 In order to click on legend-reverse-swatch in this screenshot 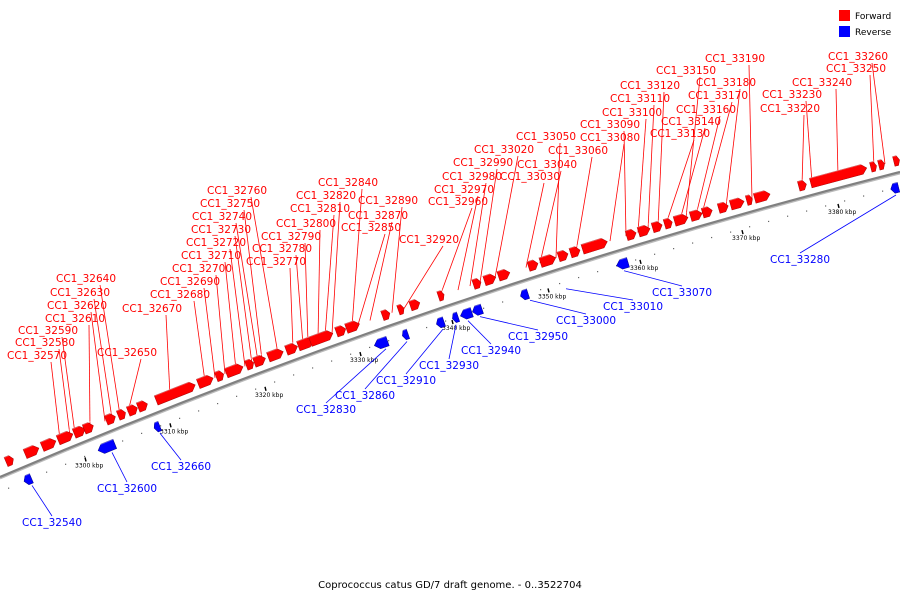, I will do `click(844, 31)`.